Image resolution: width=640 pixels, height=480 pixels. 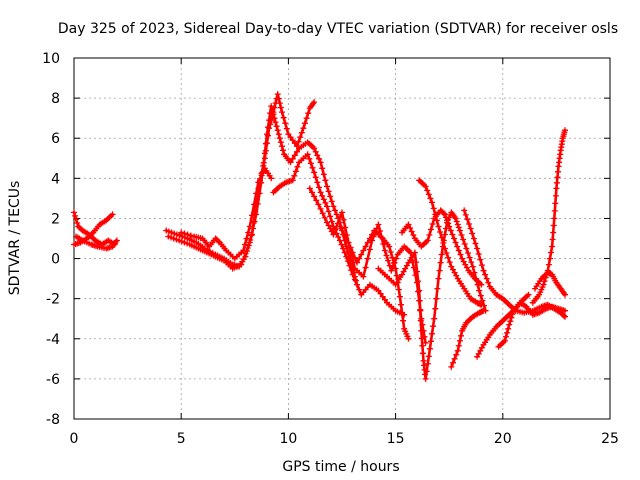 What do you see at coordinates (55, 139) in the screenshot?
I see `y-tick-label: 6` at bounding box center [55, 139].